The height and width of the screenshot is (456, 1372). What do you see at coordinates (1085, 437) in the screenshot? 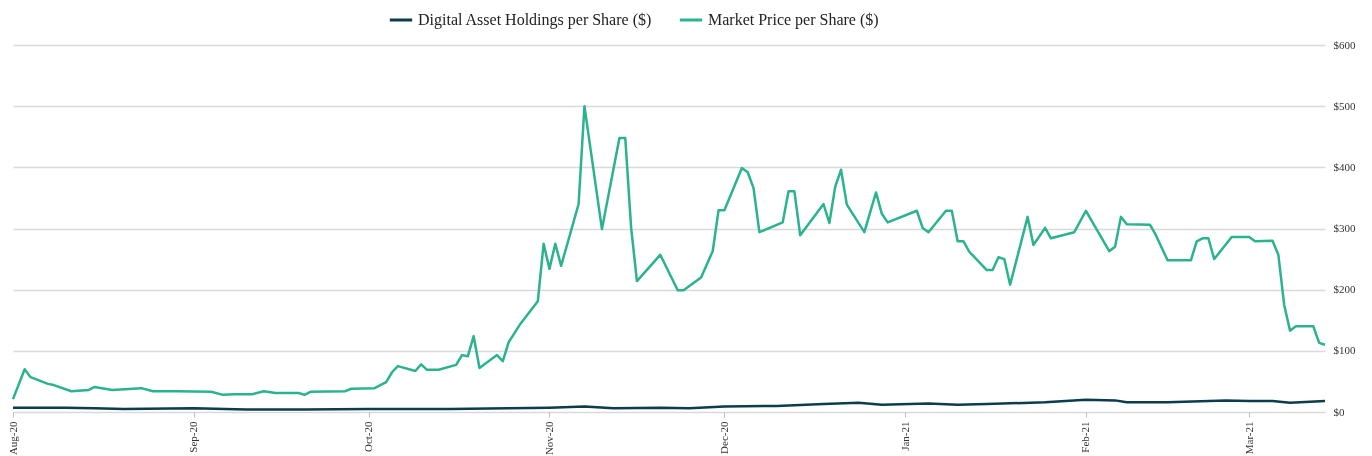
I see `x-tick-label: Feb-21` at bounding box center [1085, 437].